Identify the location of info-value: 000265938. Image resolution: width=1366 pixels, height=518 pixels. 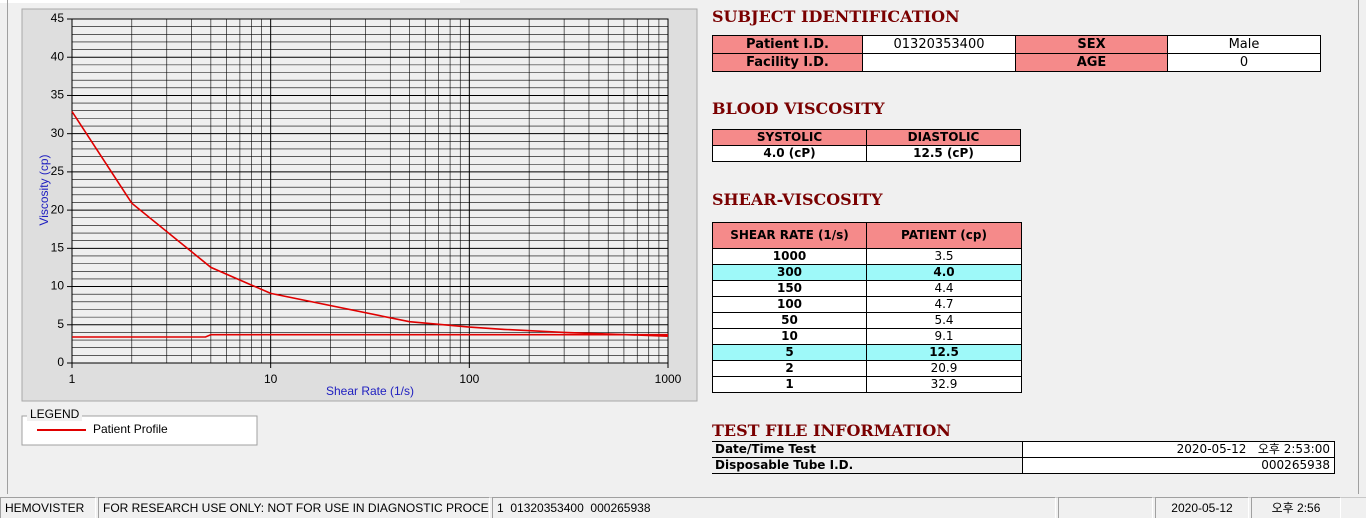
(1178, 465).